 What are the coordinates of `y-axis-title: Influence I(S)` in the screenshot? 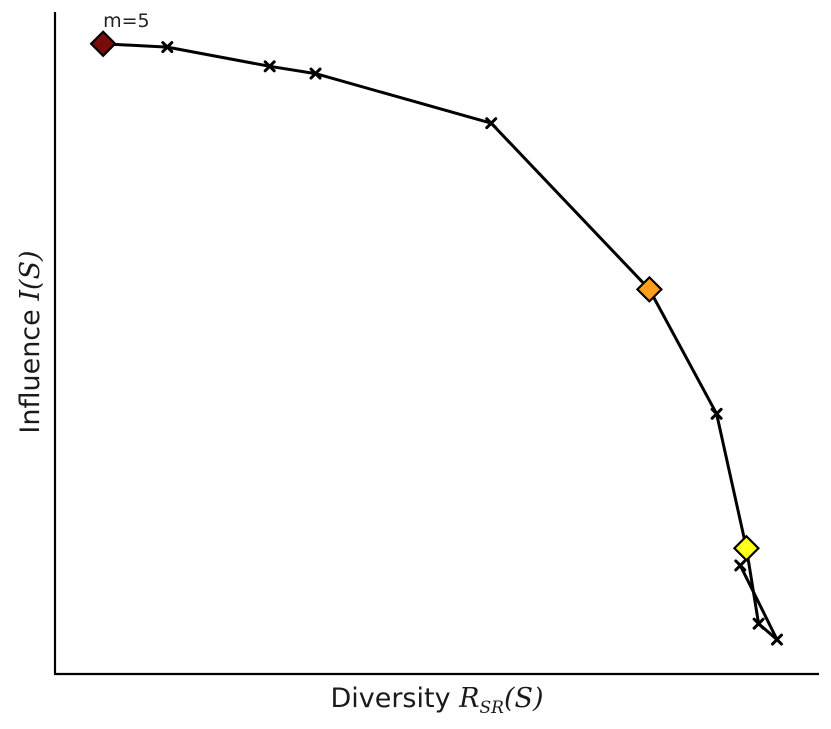 It's located at (30, 341).